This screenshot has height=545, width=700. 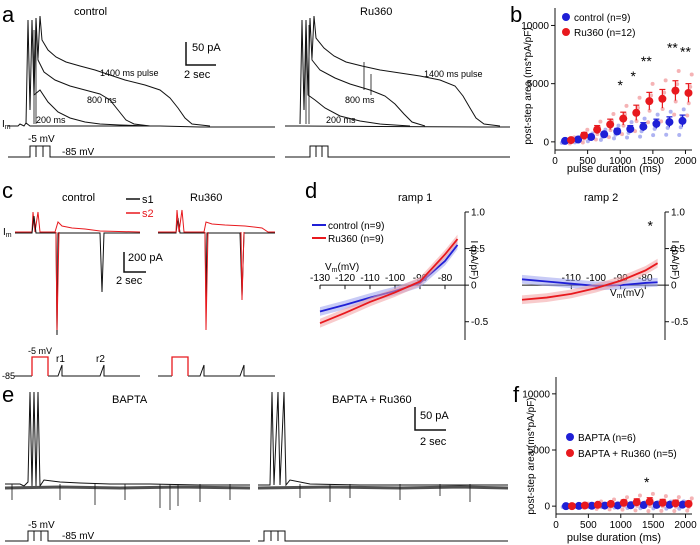 I want to click on chart-d1-ytick-label: 0.5, so click(x=478, y=249).